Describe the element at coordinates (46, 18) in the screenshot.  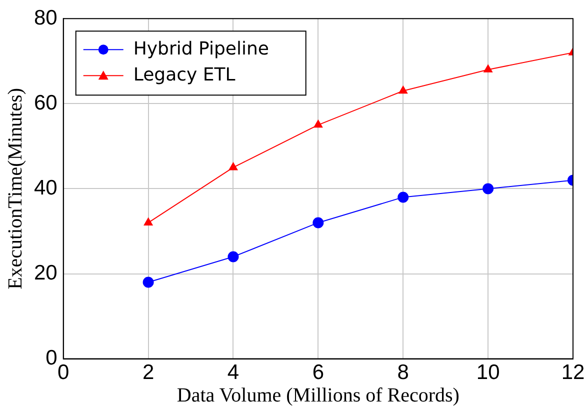
I see `y-tick-label: 80` at that location.